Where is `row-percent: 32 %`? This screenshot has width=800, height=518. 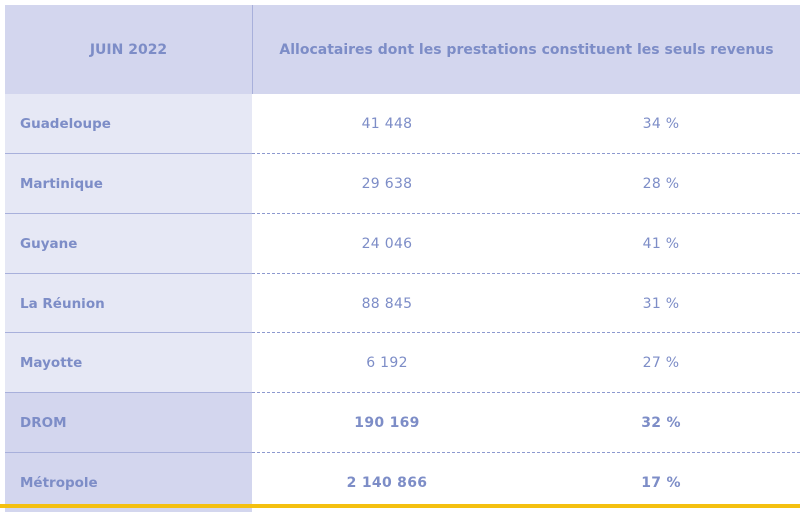
row-percent: 32 % is located at coordinates (661, 422).